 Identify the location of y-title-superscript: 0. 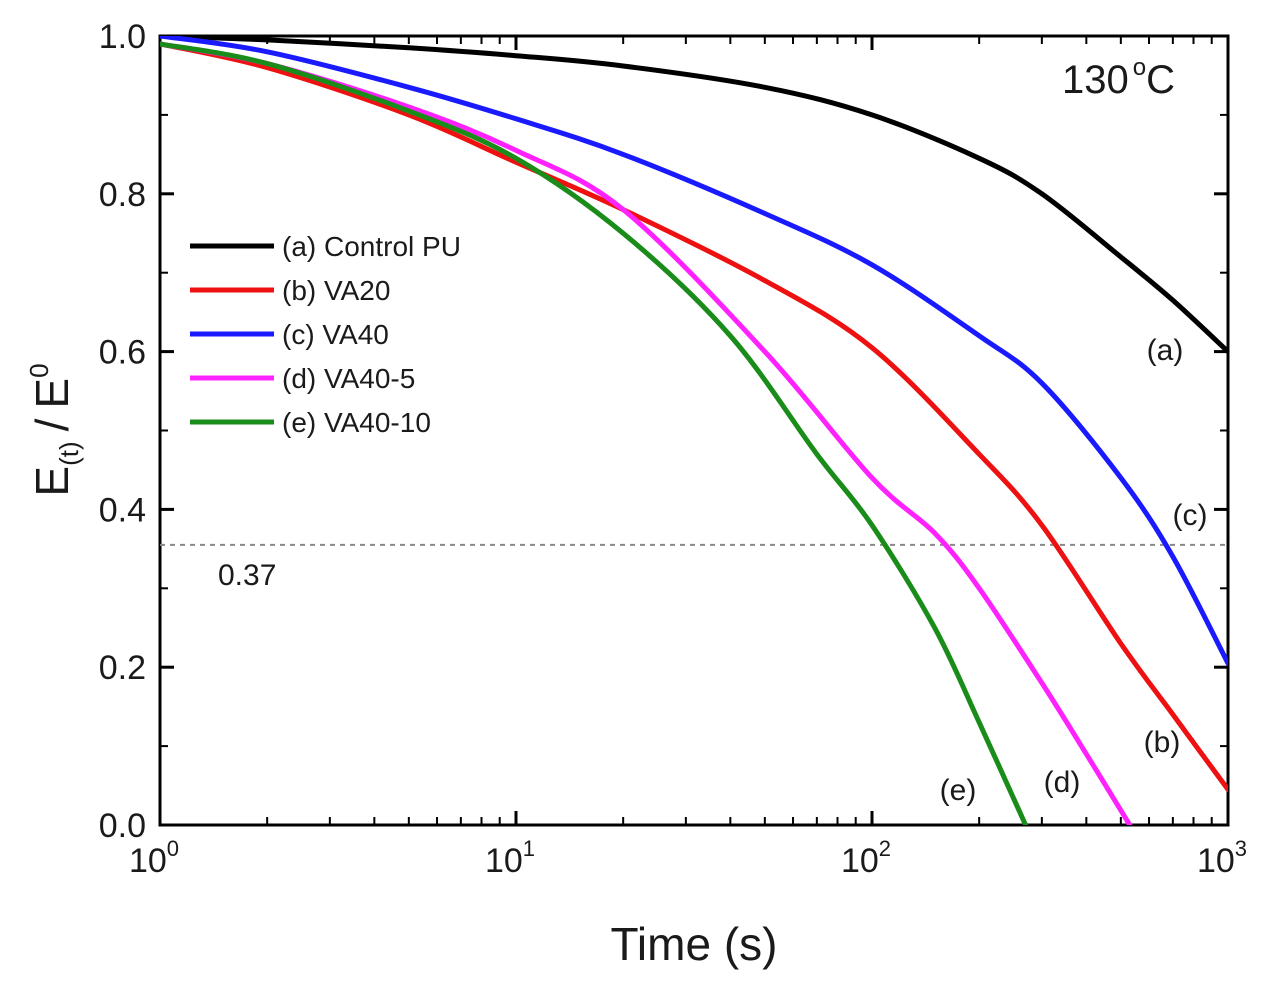
(39, 370).